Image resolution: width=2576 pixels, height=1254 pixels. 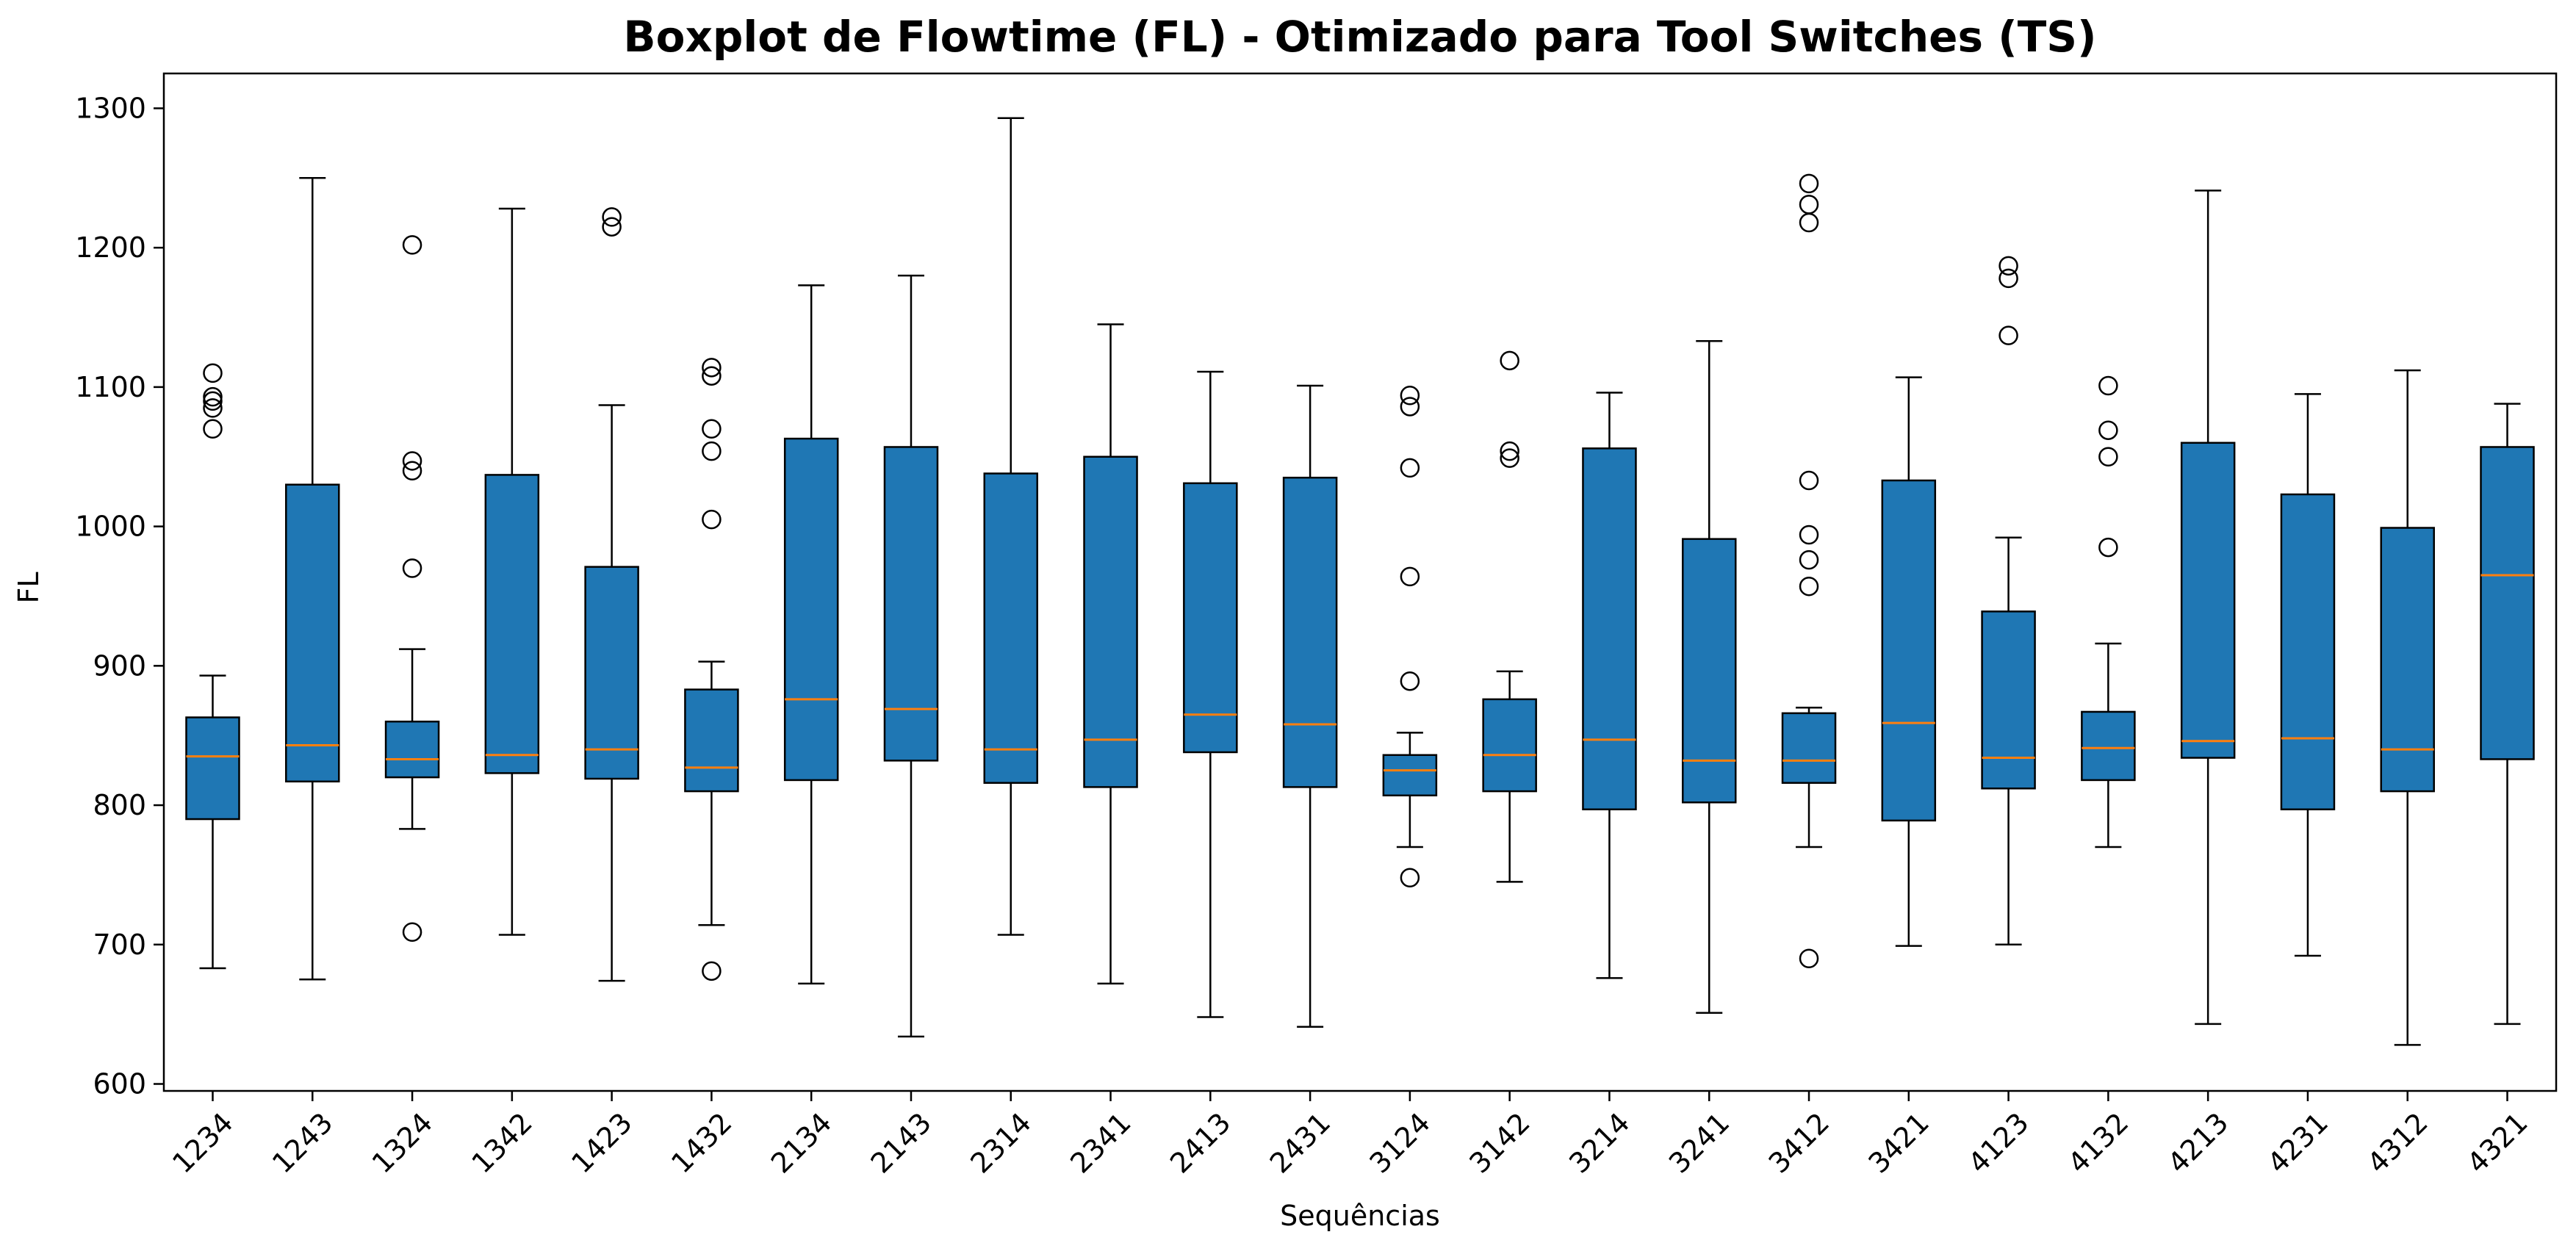 What do you see at coordinates (110, 248) in the screenshot?
I see `y-tick-label: 1200` at bounding box center [110, 248].